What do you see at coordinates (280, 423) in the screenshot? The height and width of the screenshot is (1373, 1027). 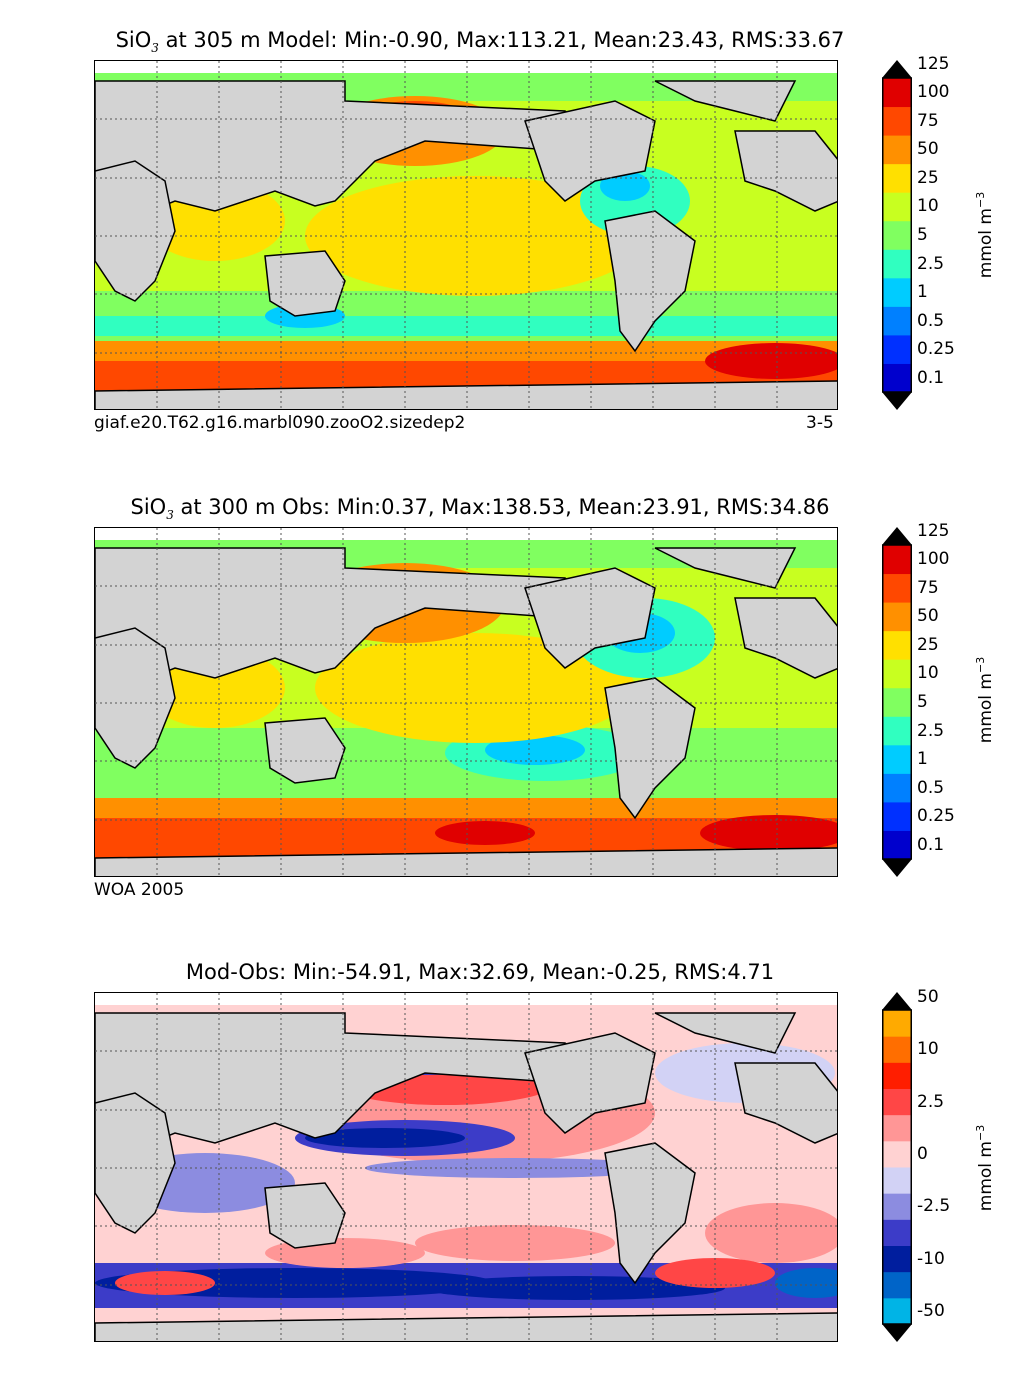 I see `panel-1-footer-left: giaf.e20.T62.g16.marbl090.zooO2.sizedep2` at bounding box center [280, 423].